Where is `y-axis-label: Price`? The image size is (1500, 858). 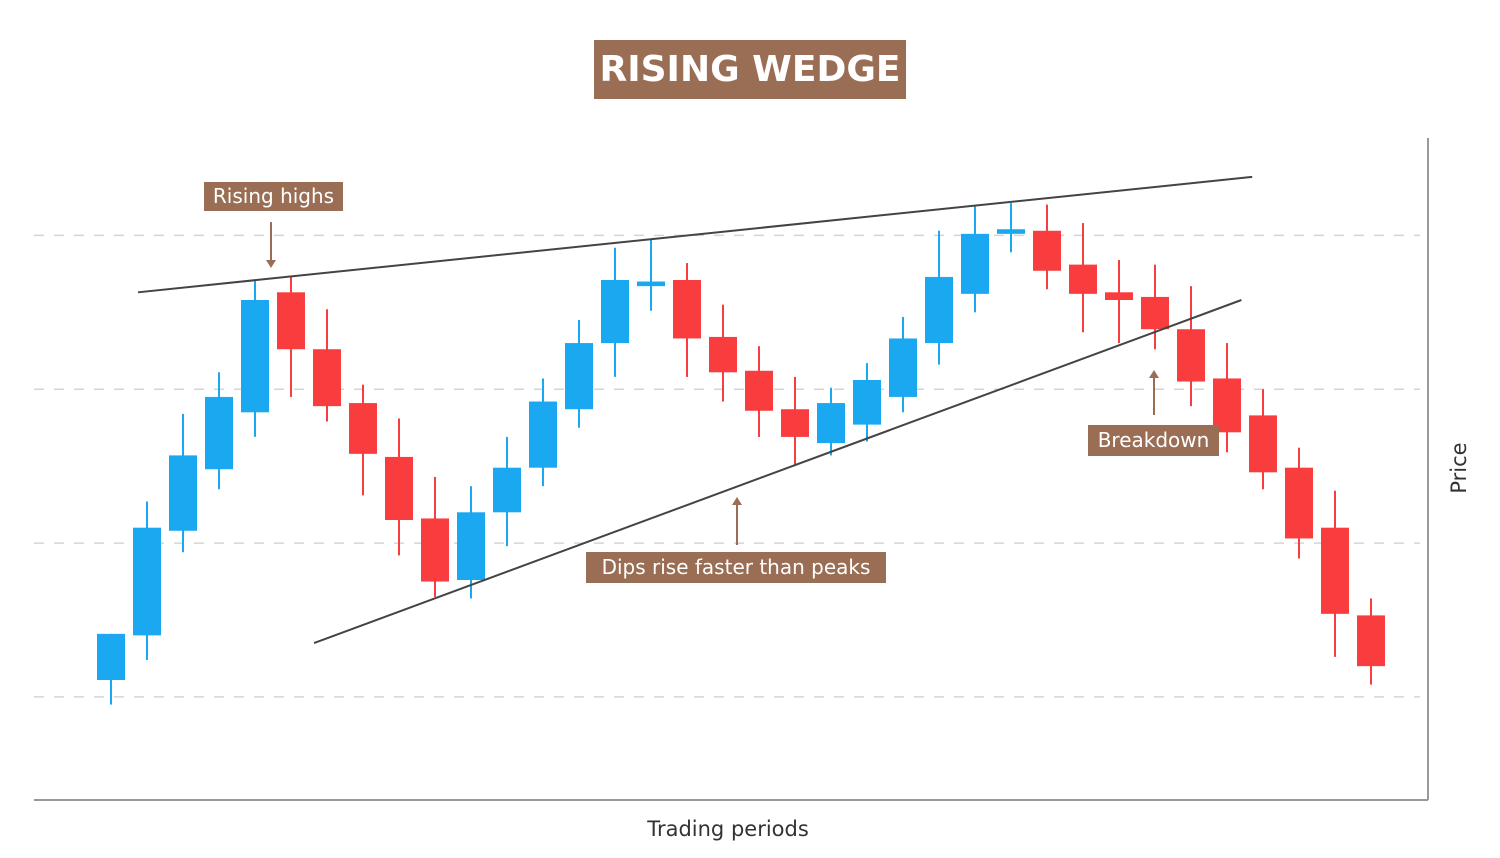
y-axis-label: Price is located at coordinates (1459, 467).